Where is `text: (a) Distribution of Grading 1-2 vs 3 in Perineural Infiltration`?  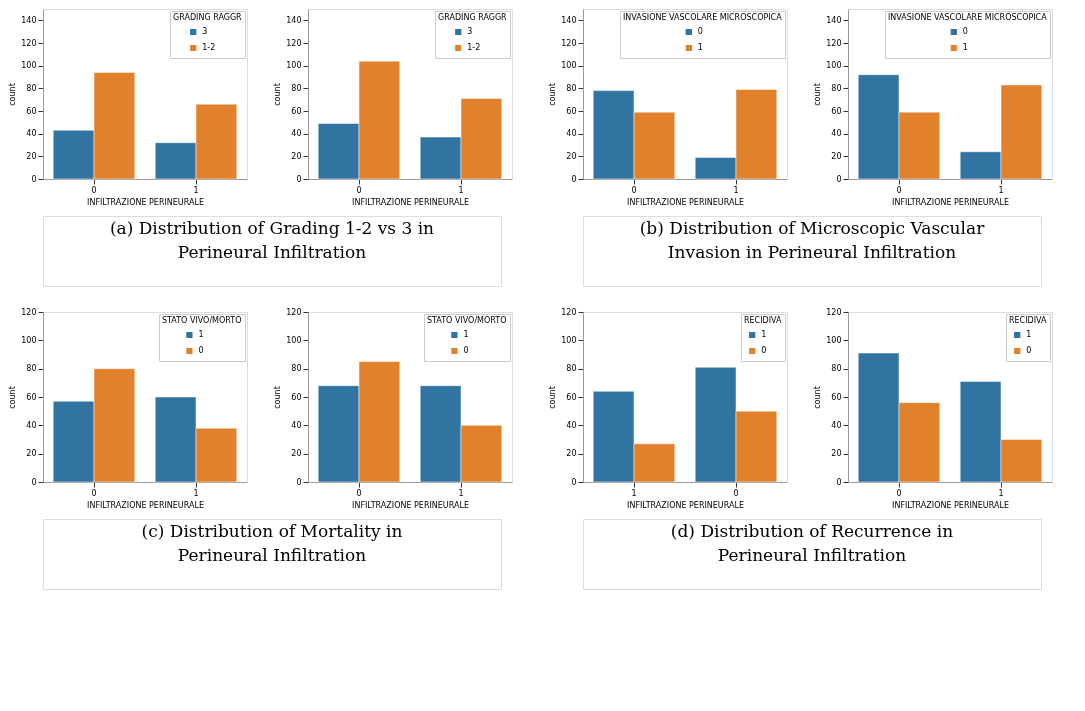 text: (a) Distribution of Grading 1-2 vs 3 in Perineural Infiltration is located at coordinates (272, 240).